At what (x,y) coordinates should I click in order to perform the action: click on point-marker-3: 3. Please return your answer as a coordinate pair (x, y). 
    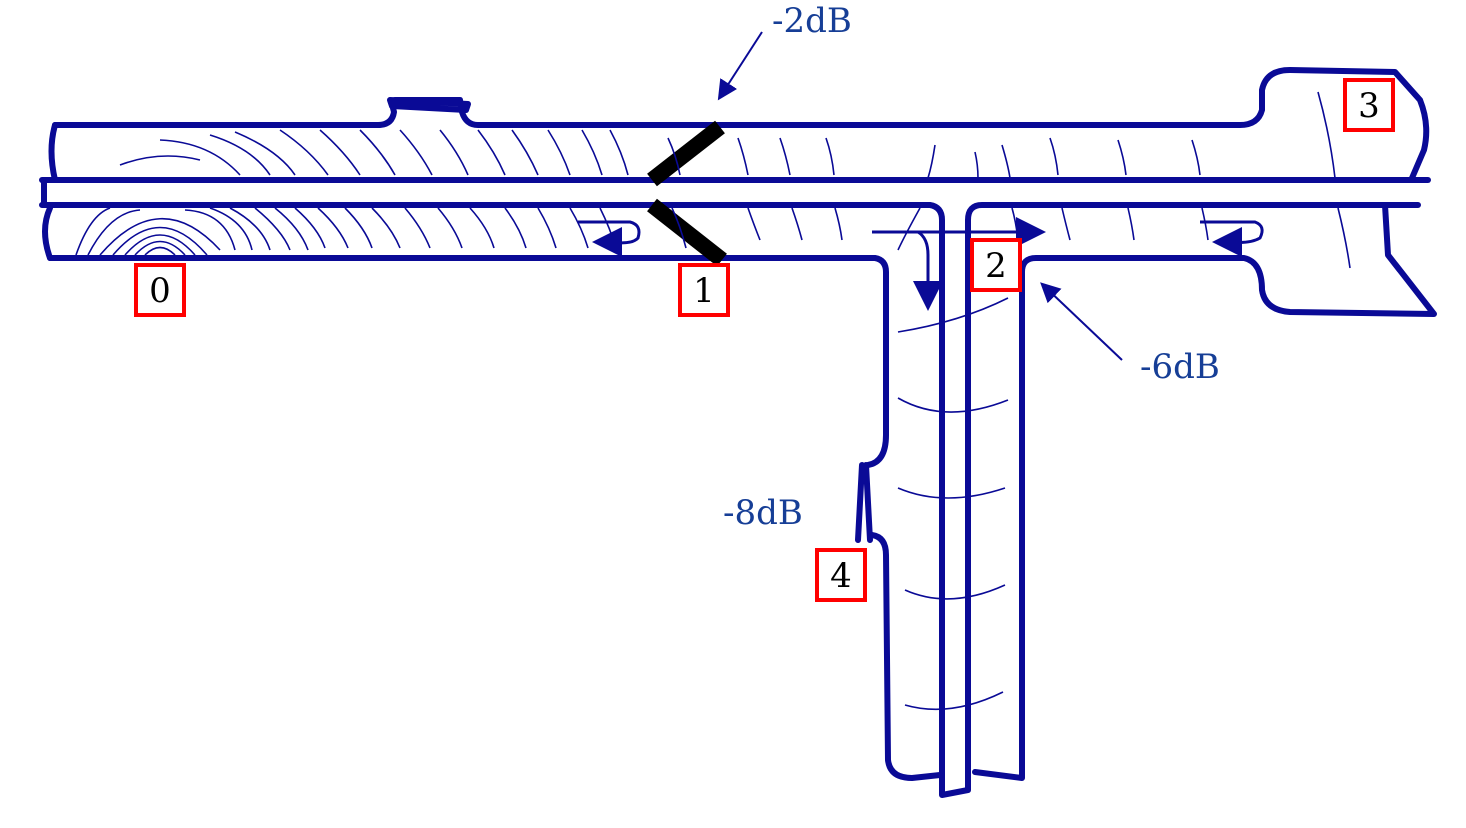
    Looking at the image, I should click on (1369, 105).